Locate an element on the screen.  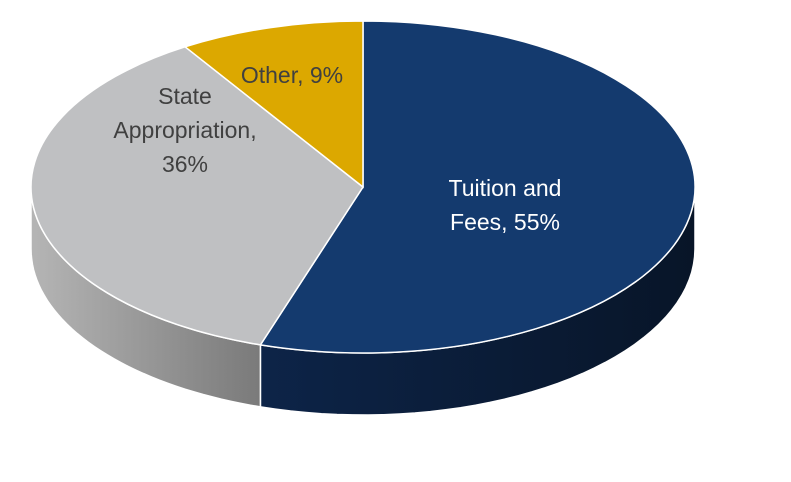
data-label-tuition-and-fees: Tuition and Fees, 55% is located at coordinates (505, 205).